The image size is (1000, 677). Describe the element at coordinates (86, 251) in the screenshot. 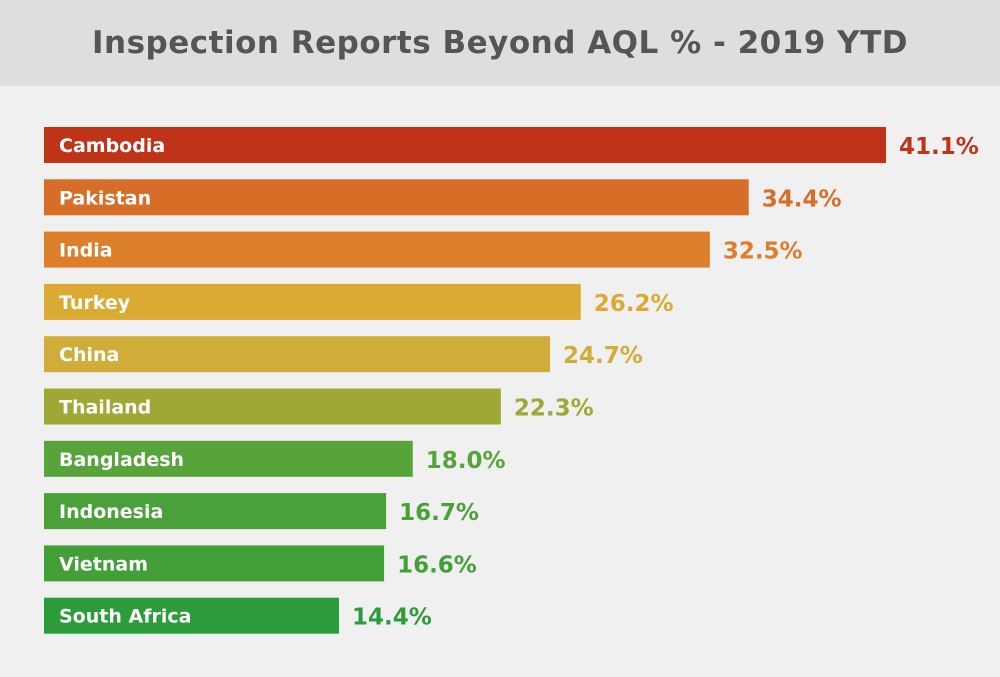

I see `category-label: India` at that location.